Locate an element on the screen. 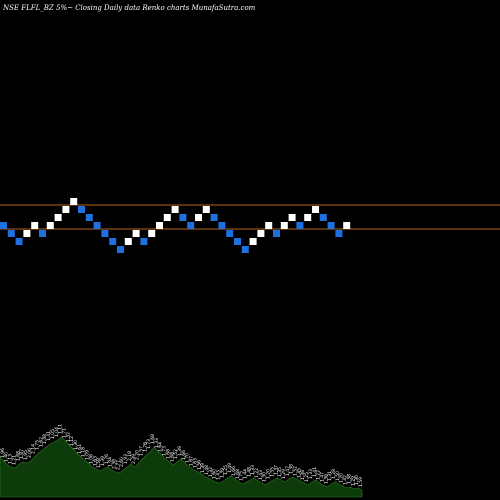 The width and height of the screenshot is (500, 500). volume-label: 1.31 is located at coordinates (330, 476).